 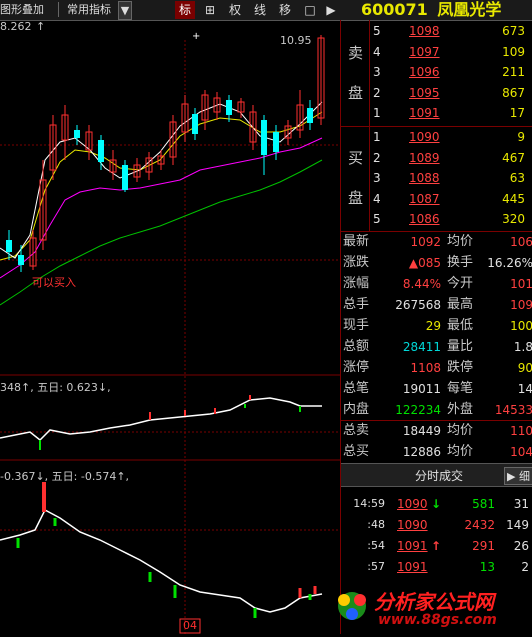 I want to click on indicator2-legend: -0.367↓, 五日: -0.574↑,, so click(x=65, y=476).